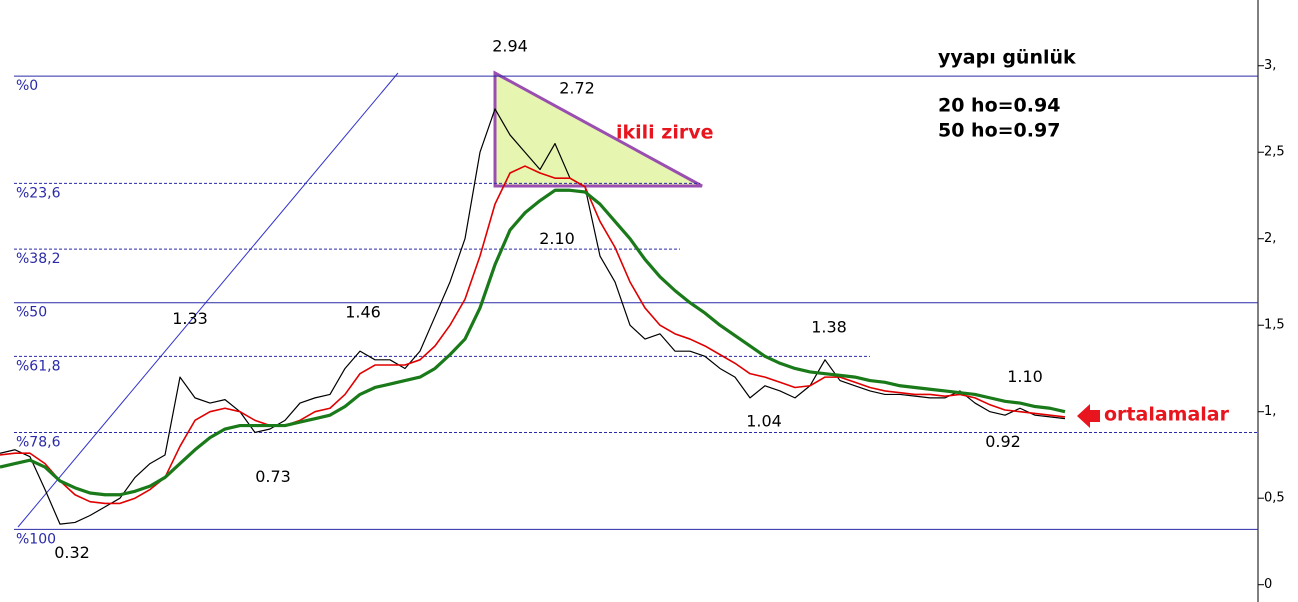 The image size is (1298, 602). I want to click on peak-label: 1.38, so click(829, 326).